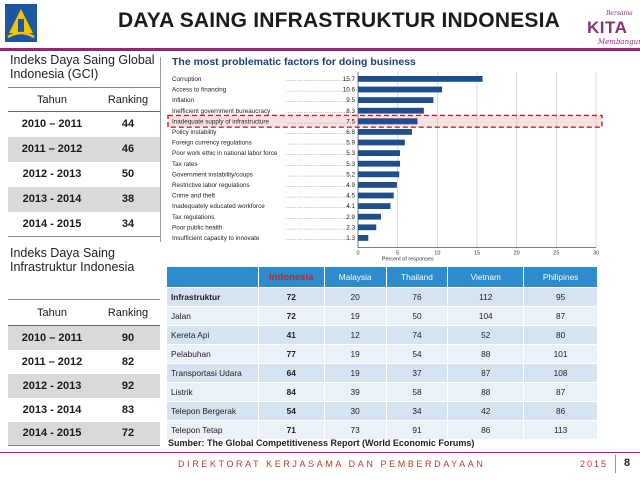  Describe the element at coordinates (560, 373) in the screenshot. I see `value-cell: 108` at that location.